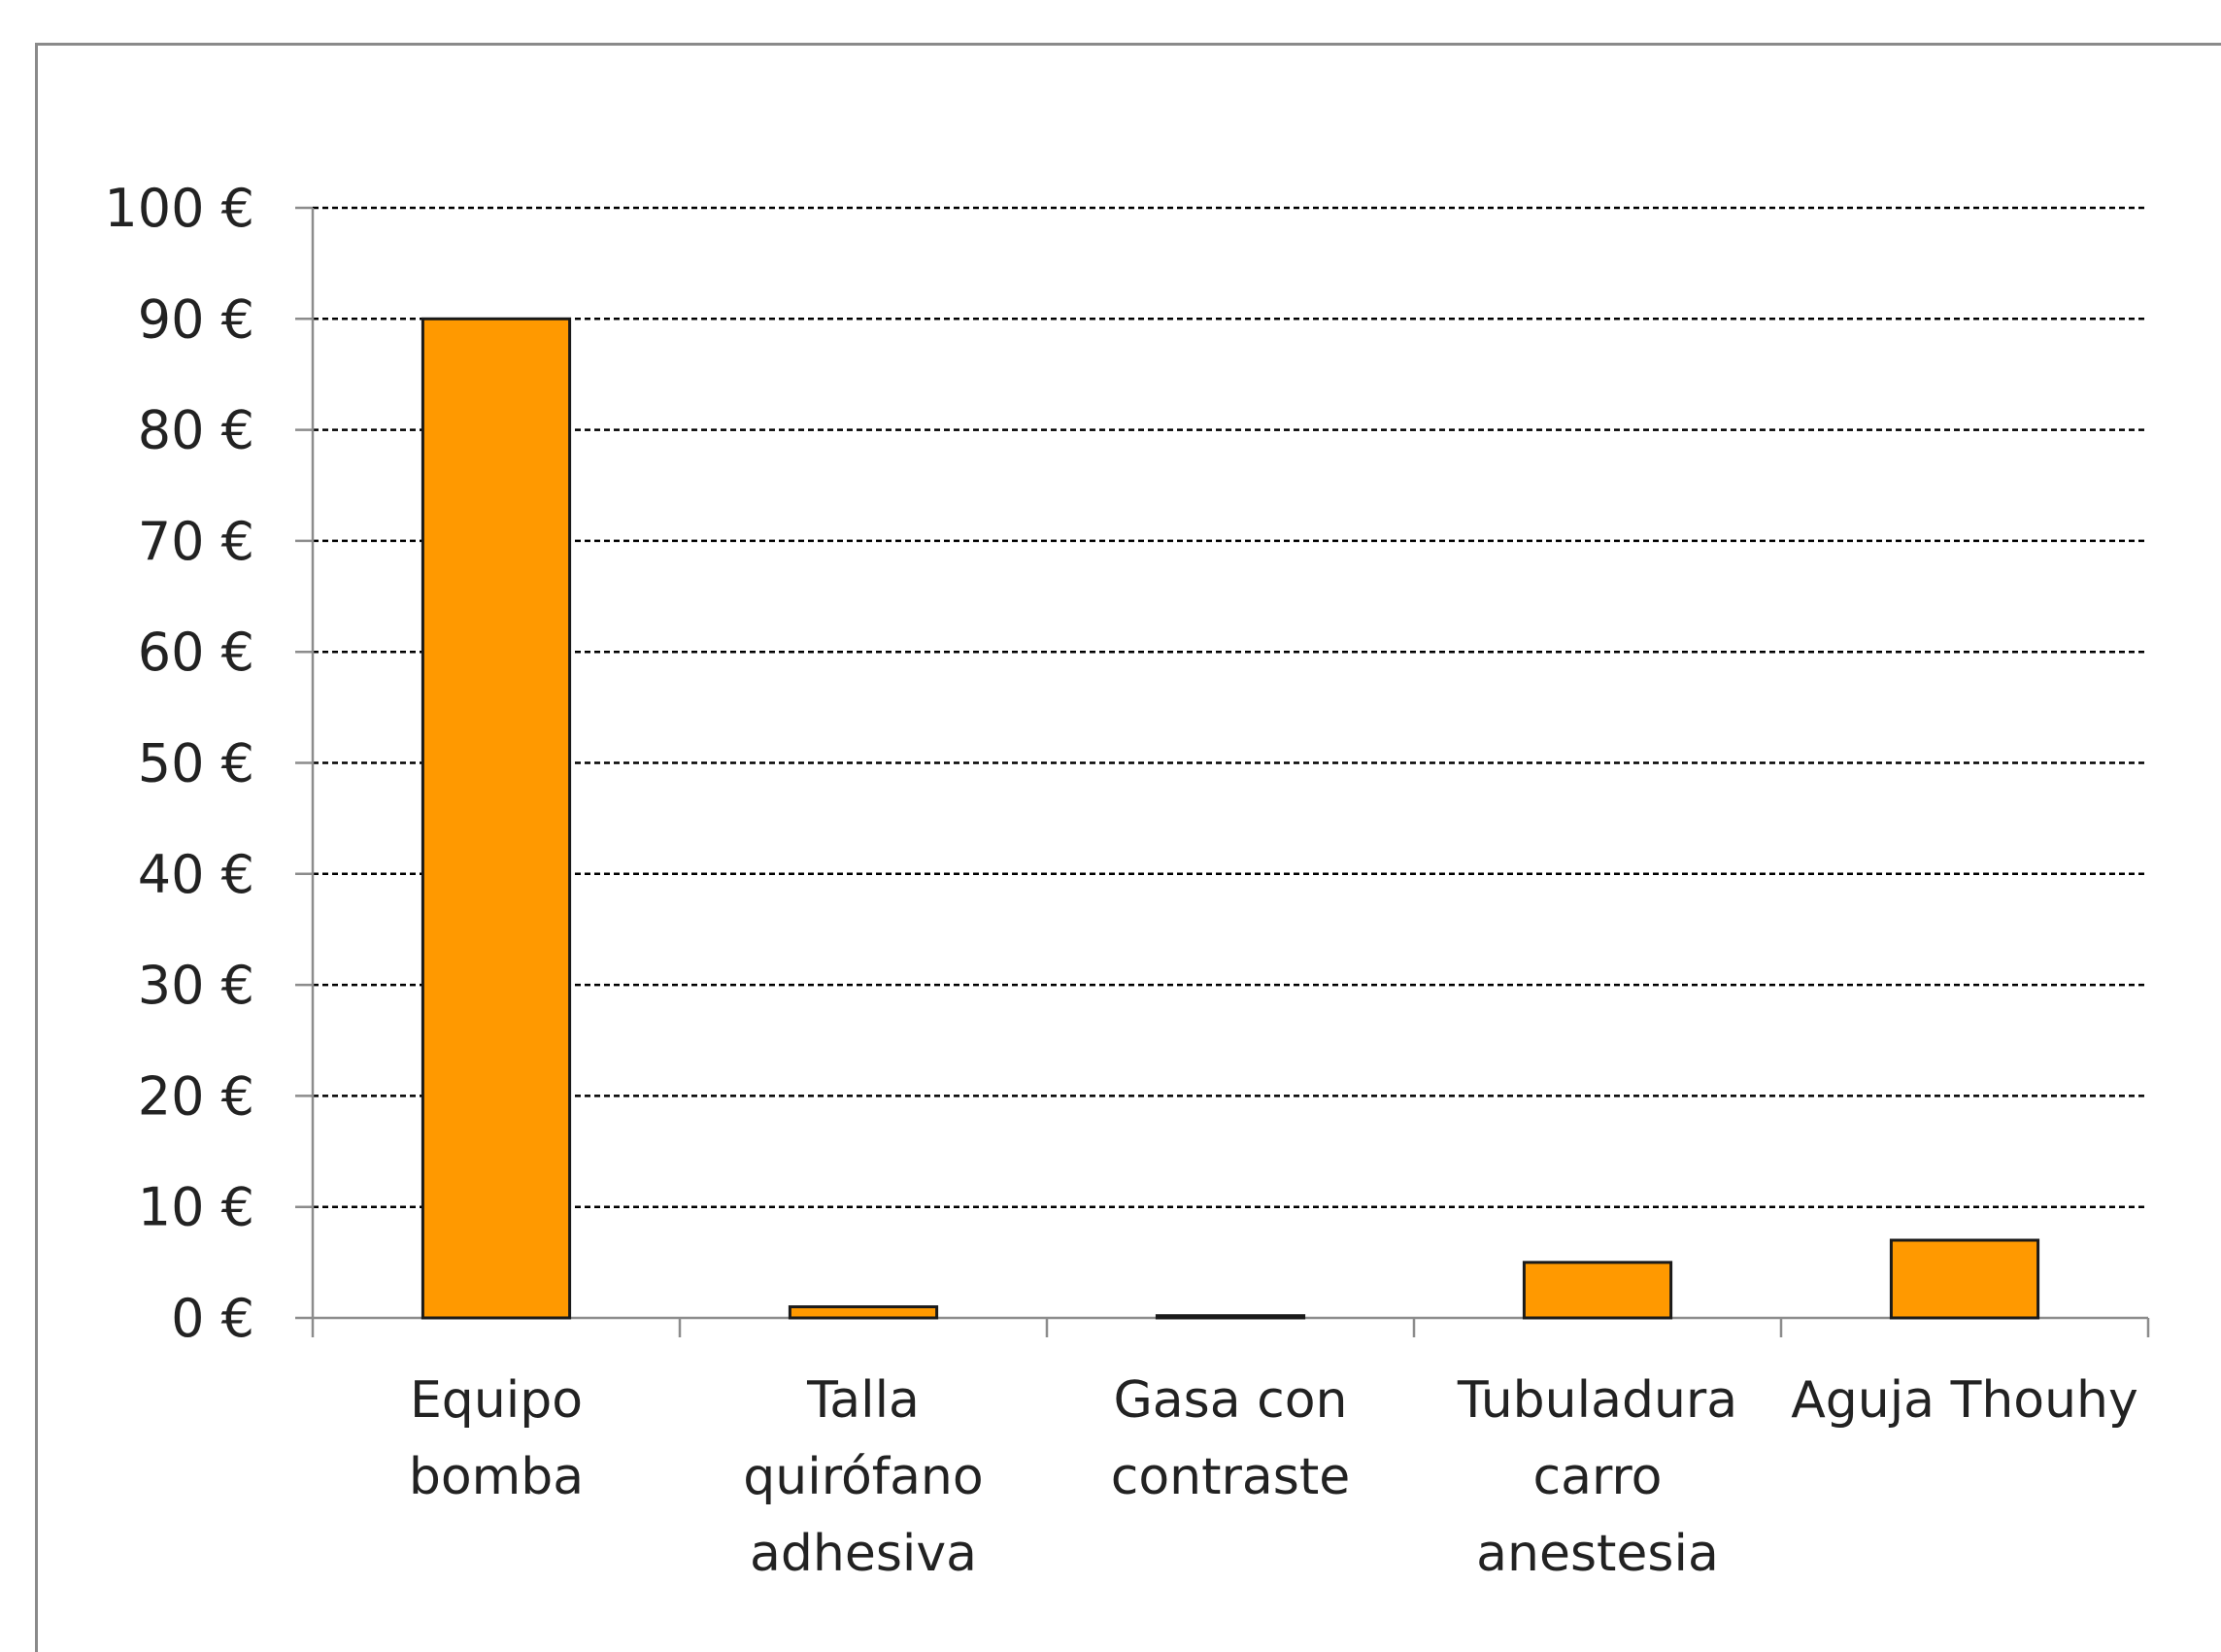  I want to click on y-tick-label: 80 €, so click(196, 430).